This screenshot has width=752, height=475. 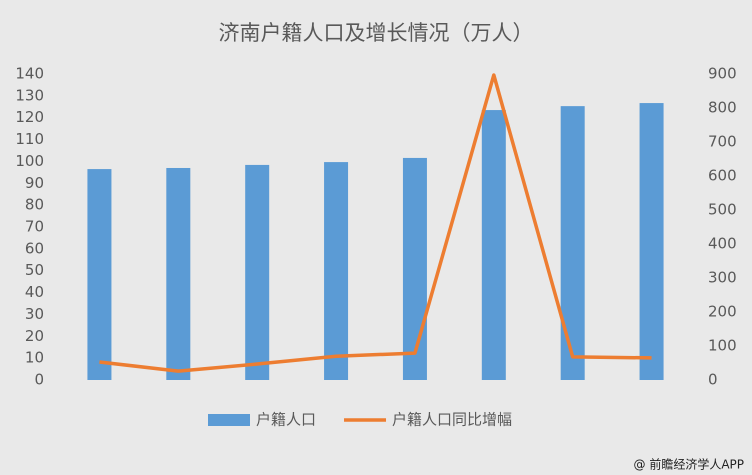 I want to click on y-tick-label: 10, so click(x=34, y=358).